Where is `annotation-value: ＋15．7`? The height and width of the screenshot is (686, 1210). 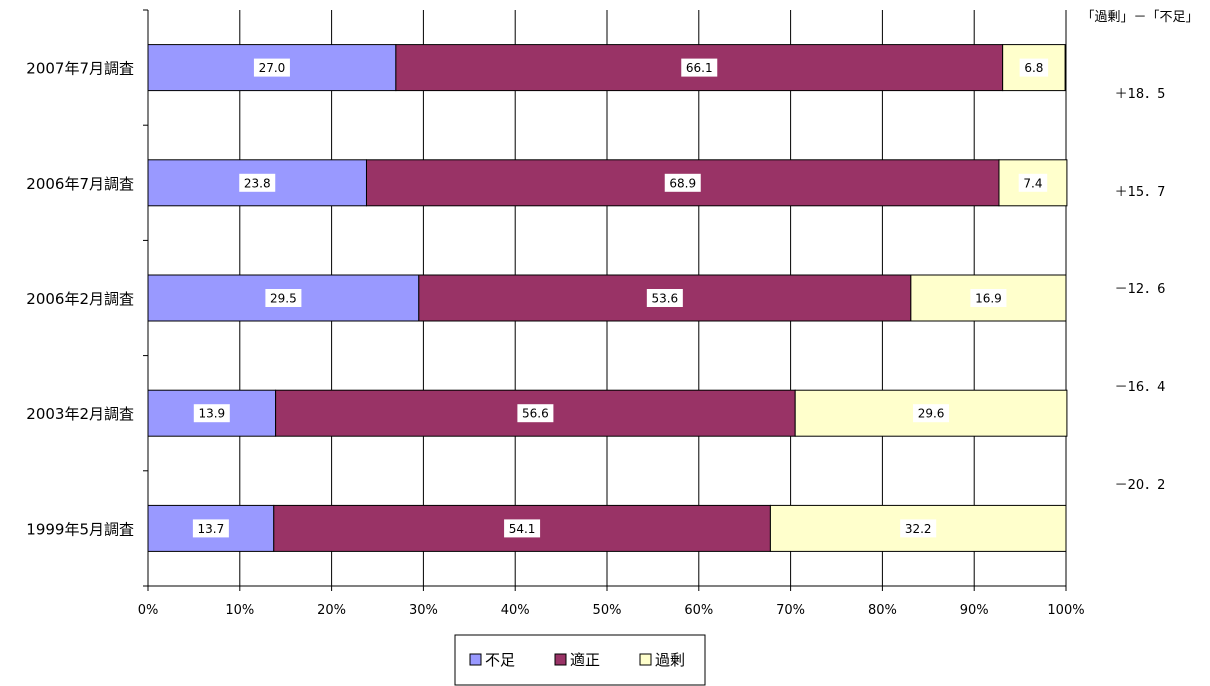 annotation-value: ＋15．7 is located at coordinates (1140, 192).